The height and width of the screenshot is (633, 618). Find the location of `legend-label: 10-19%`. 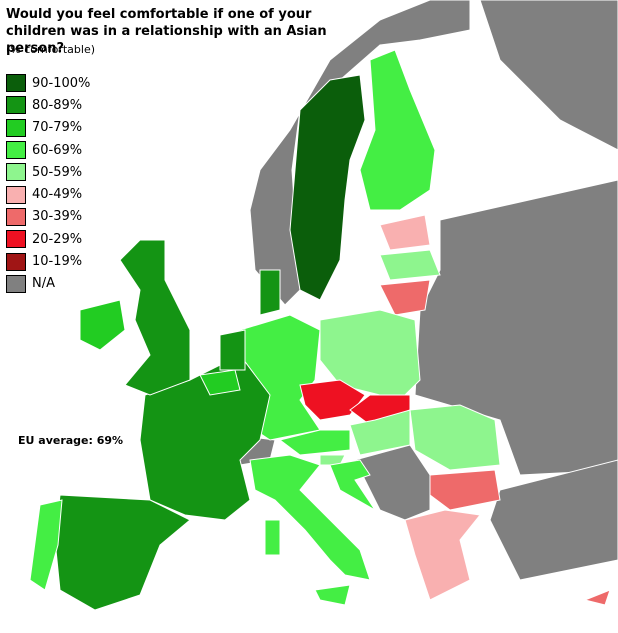

legend-label: 10-19% is located at coordinates (57, 262).